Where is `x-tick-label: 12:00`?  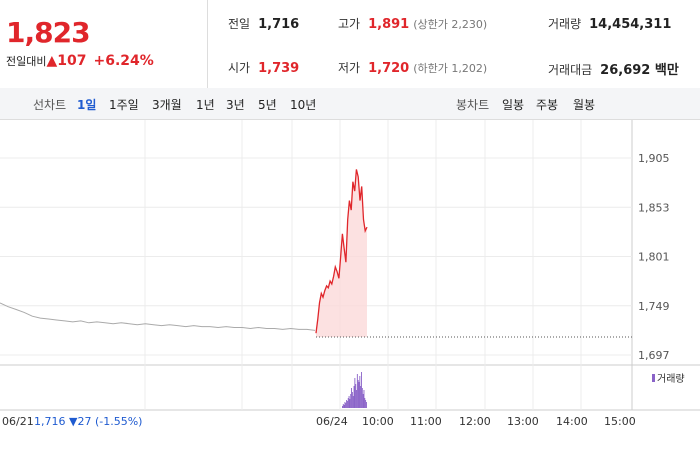 x-tick-label: 12:00 is located at coordinates (475, 421).